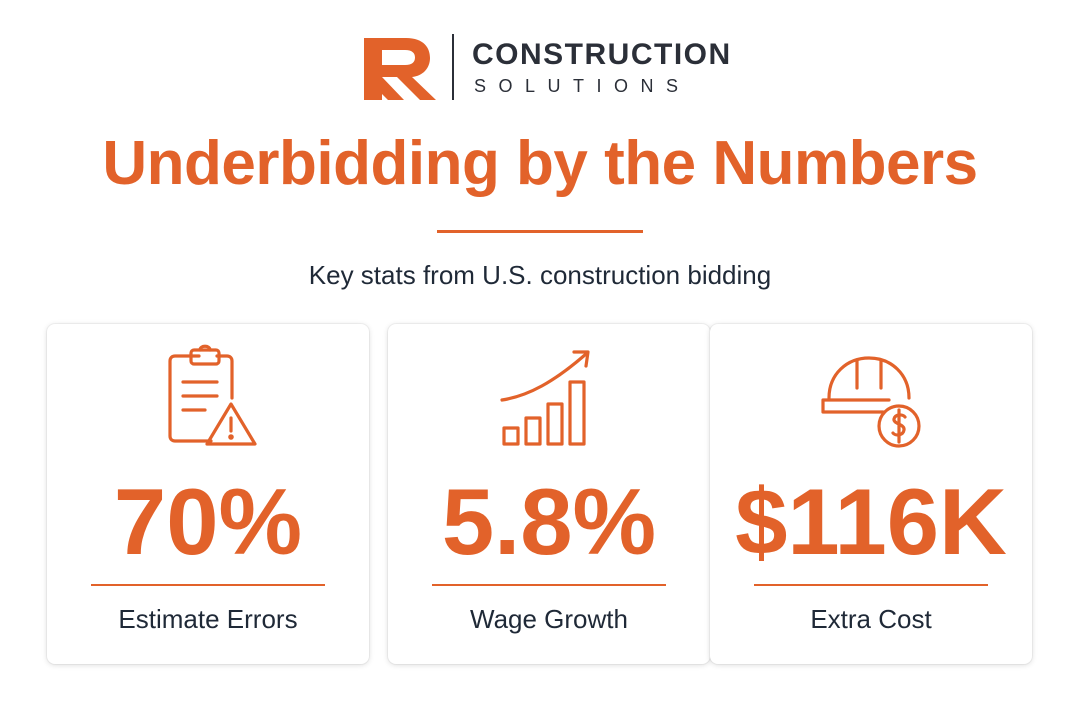  I want to click on stat-card-extra-cost: $116K Extra Cost, so click(871, 494).